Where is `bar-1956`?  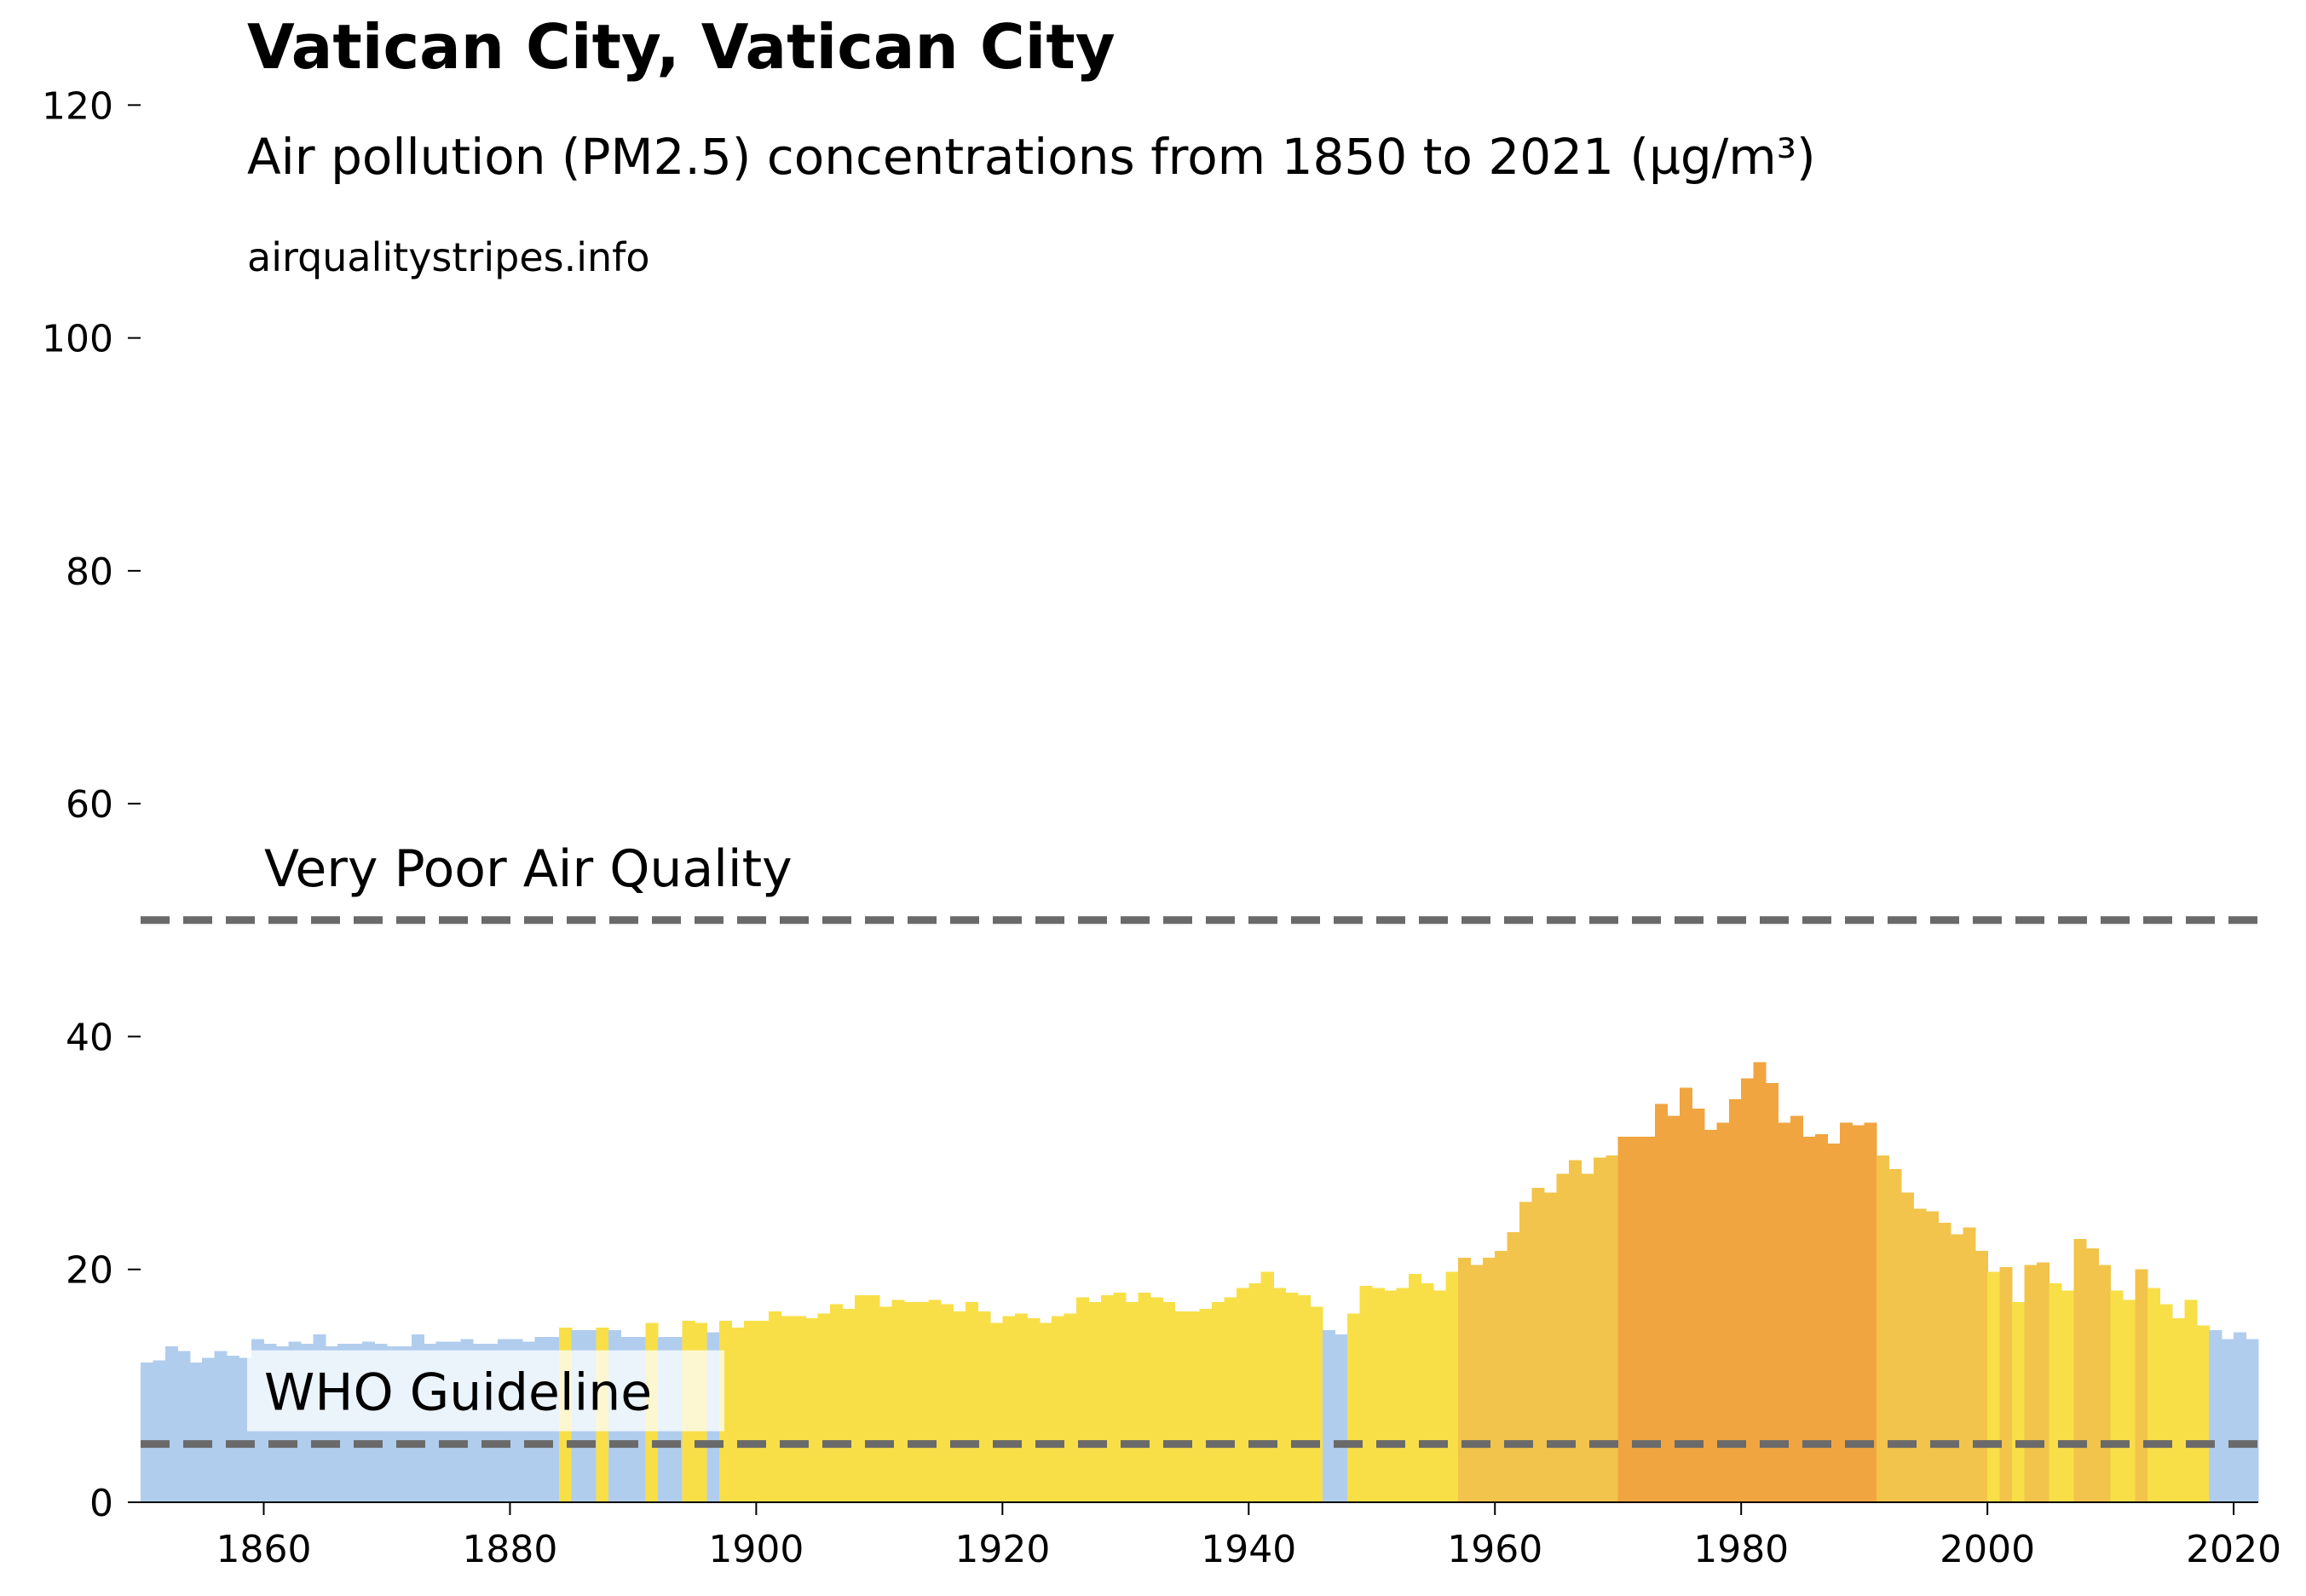
bar-1956 is located at coordinates (1452, 1386).